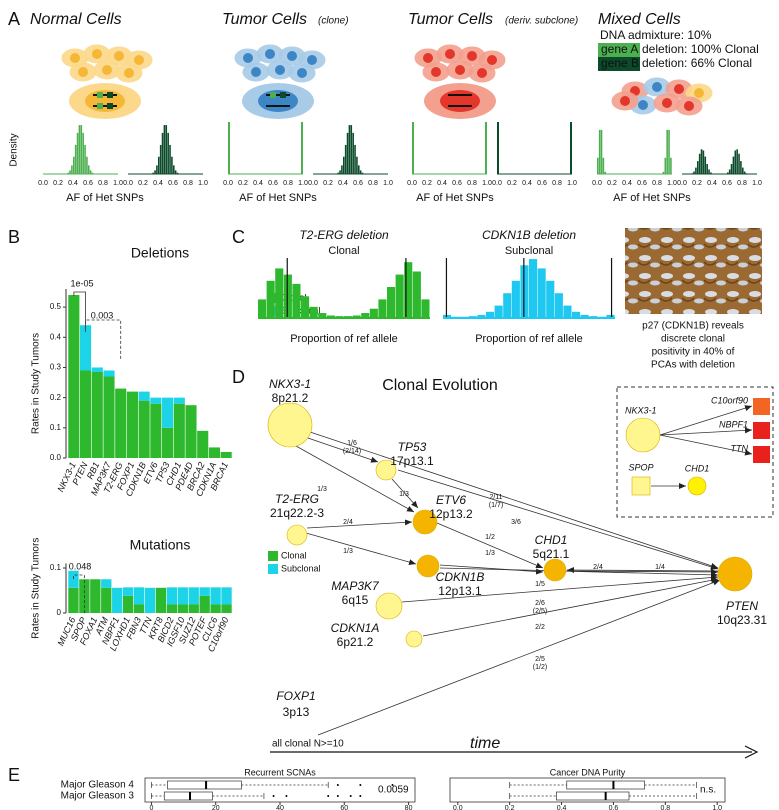 Image resolution: width=779 pixels, height=810 pixels. Describe the element at coordinates (540, 667) in the screenshot. I see `edge-sublabel: (1/2)` at that location.